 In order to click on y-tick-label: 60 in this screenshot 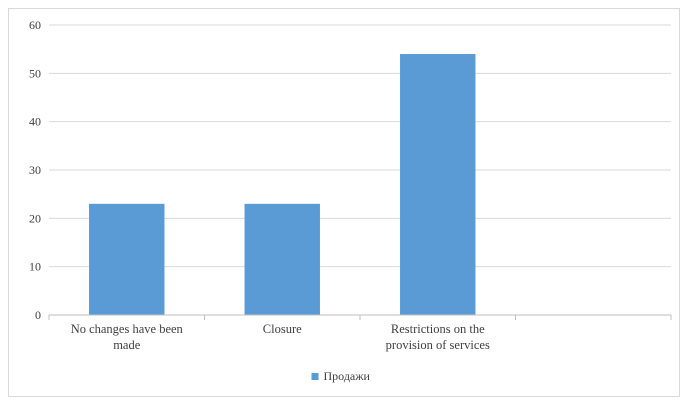, I will do `click(35, 25)`.